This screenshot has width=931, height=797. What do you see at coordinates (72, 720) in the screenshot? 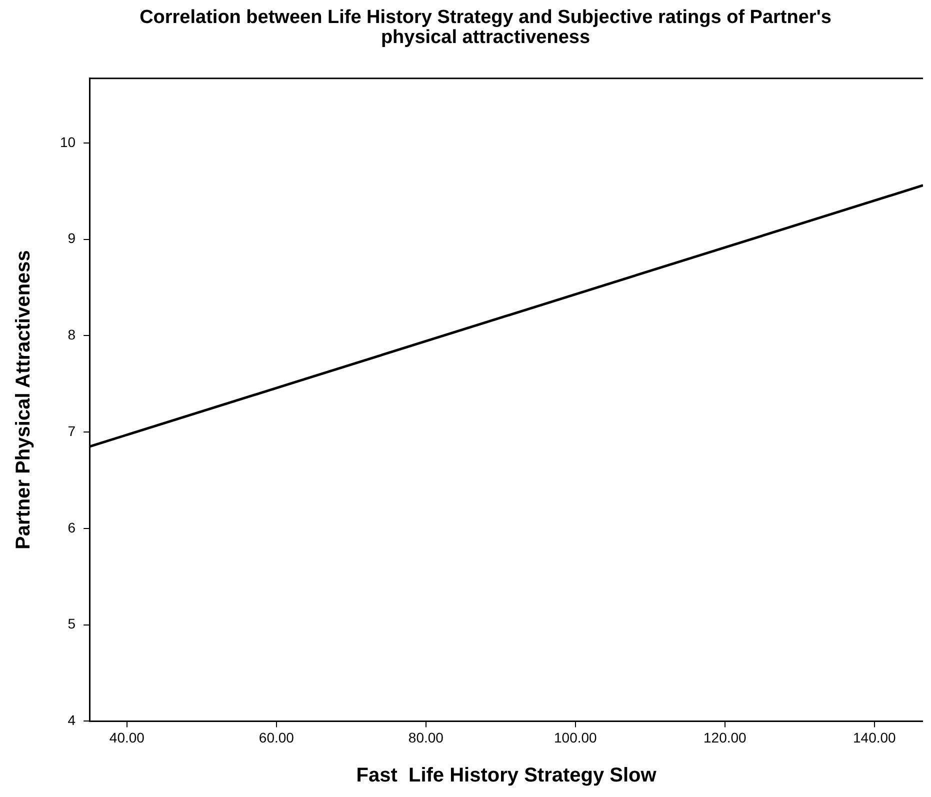
I see `y-tick-label: 4` at bounding box center [72, 720].